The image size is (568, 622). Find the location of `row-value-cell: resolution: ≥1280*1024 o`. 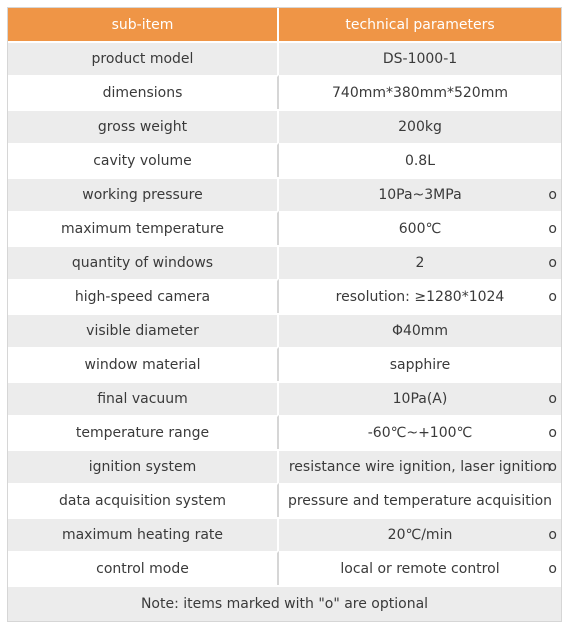

row-value-cell: resolution: ≥1280*1024 o is located at coordinates (420, 296).